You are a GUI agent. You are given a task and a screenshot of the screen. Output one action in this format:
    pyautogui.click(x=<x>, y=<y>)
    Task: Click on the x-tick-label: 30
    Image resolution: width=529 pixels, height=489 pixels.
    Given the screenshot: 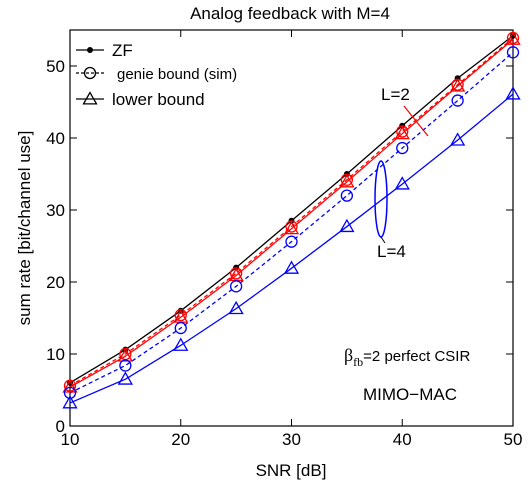 What is the action you would take?
    pyautogui.click(x=291, y=439)
    